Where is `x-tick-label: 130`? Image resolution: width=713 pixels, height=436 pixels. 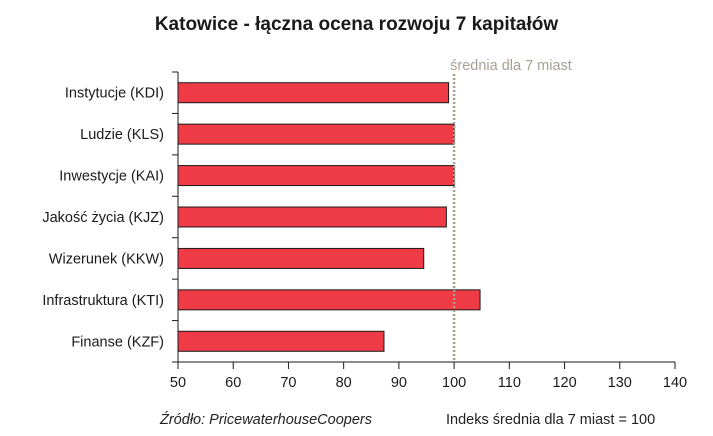 x-tick-label: 130 is located at coordinates (620, 383).